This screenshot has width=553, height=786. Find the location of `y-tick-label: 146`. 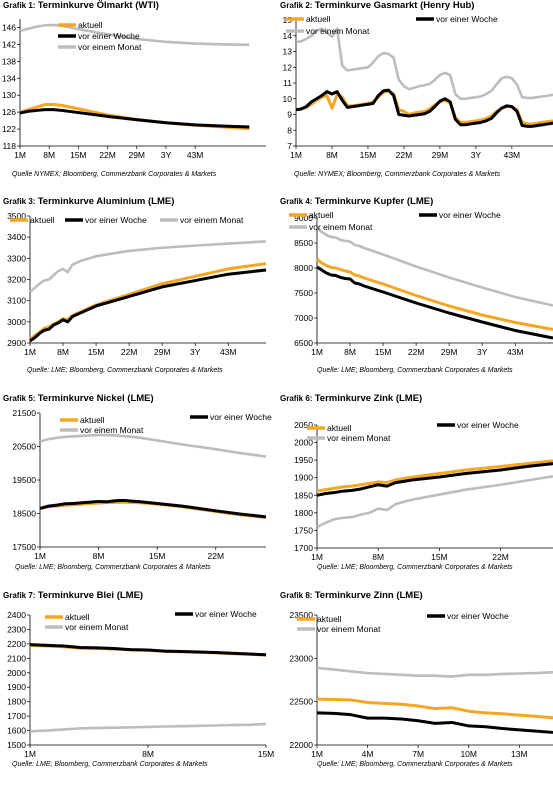

y-tick-label: 146 is located at coordinates (9, 27).